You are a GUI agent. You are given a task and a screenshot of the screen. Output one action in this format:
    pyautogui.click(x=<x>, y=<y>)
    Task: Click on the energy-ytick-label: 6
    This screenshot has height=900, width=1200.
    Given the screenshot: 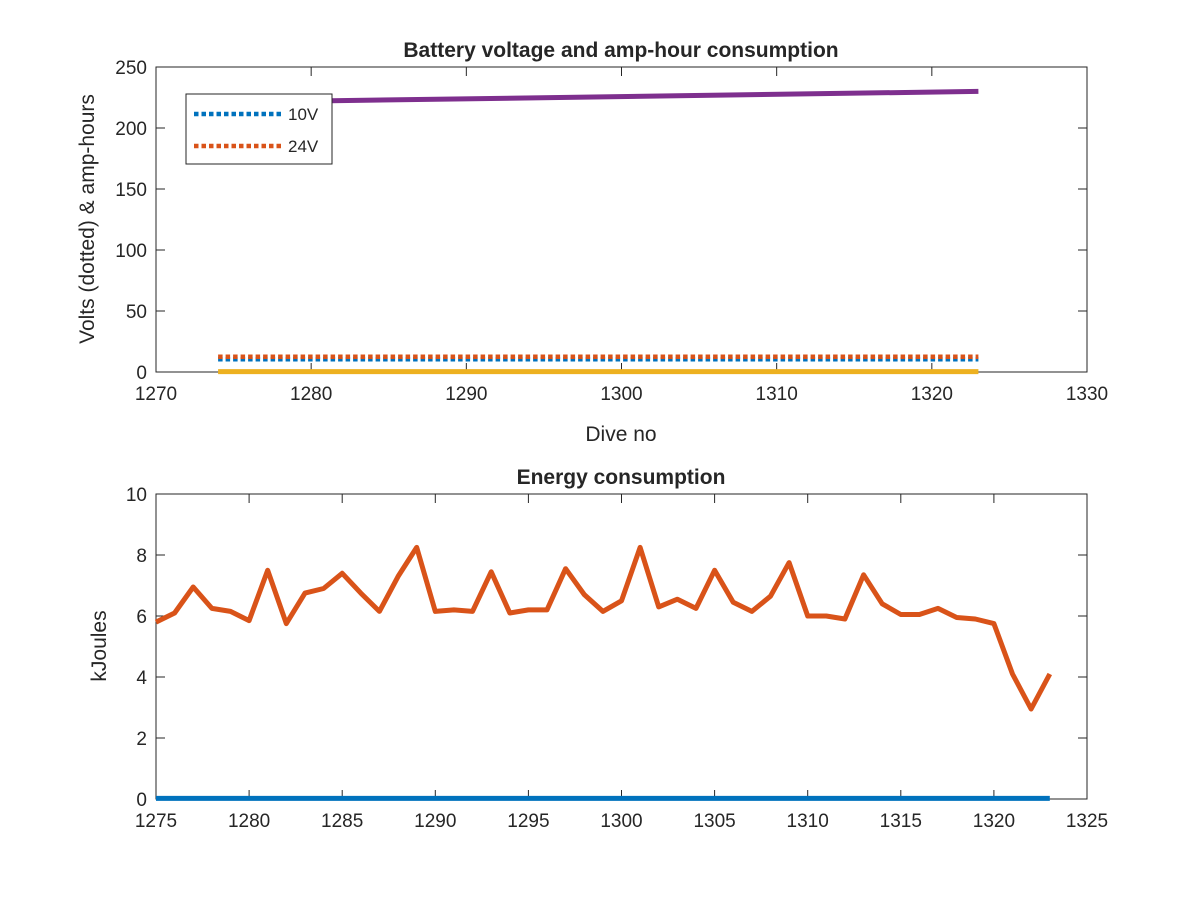 What is the action you would take?
    pyautogui.click(x=141, y=617)
    